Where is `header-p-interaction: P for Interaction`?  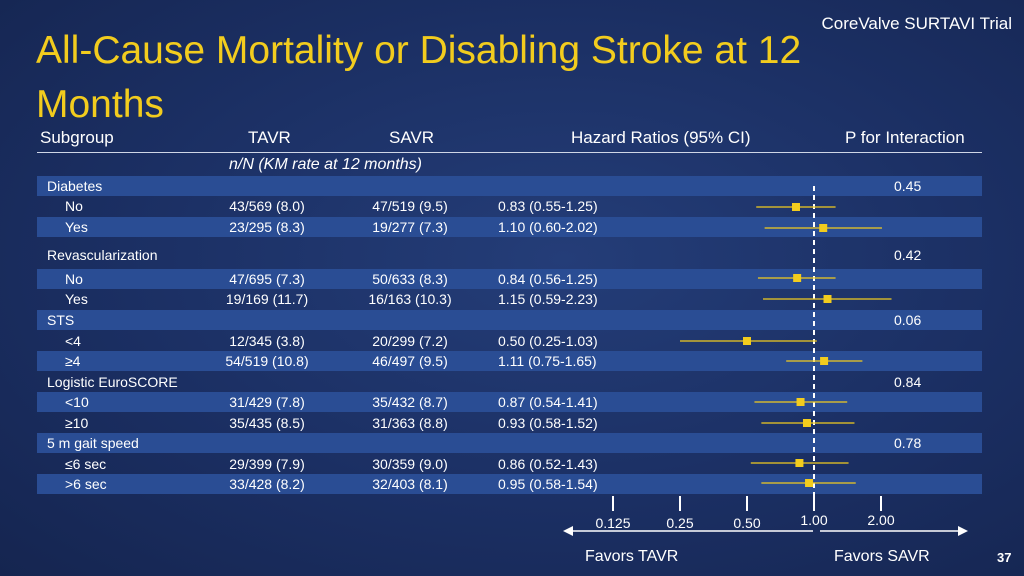 header-p-interaction: P for Interaction is located at coordinates (905, 137).